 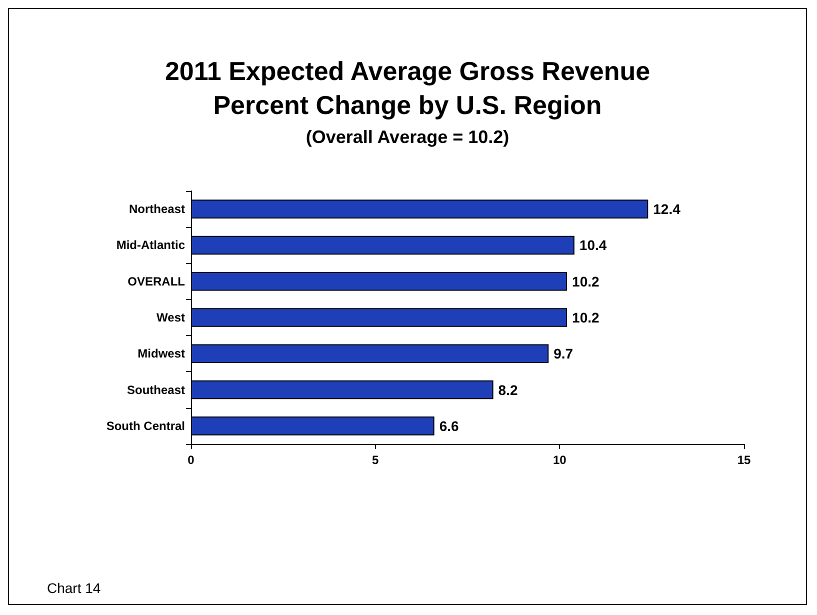 I want to click on data-label: 8.2, so click(x=508, y=390).